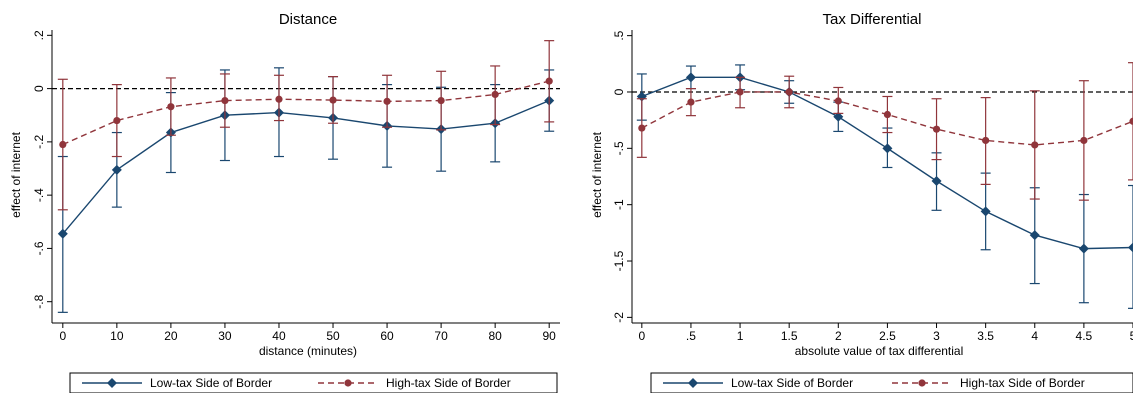  Describe the element at coordinates (279, 336) in the screenshot. I see `x-tick-label: 40` at that location.